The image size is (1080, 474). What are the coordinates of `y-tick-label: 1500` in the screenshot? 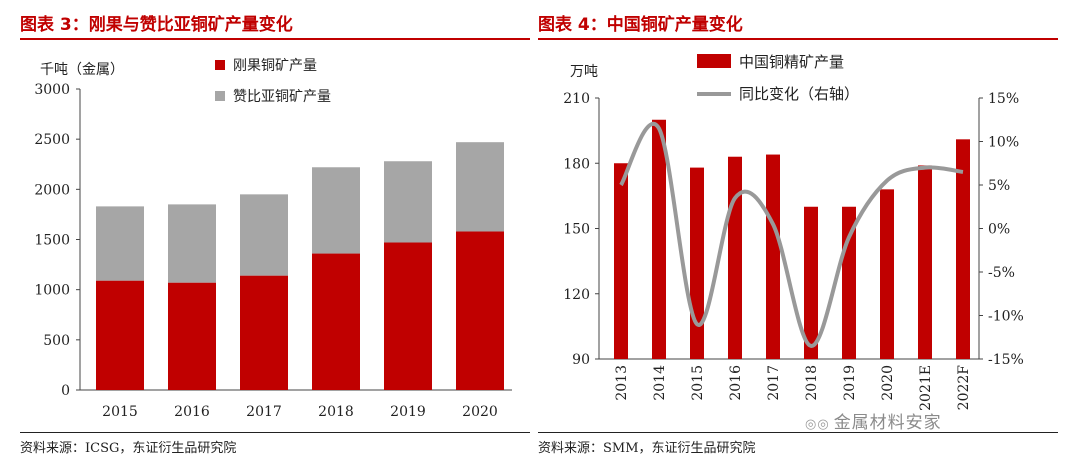 It's located at (52, 241).